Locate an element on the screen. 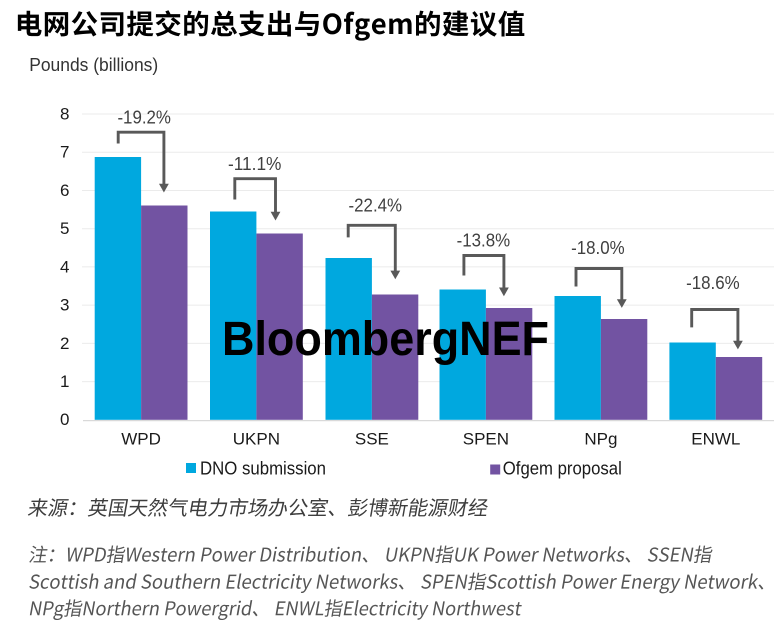 The image size is (779, 637). svg-text: 6 is located at coordinates (64, 190).